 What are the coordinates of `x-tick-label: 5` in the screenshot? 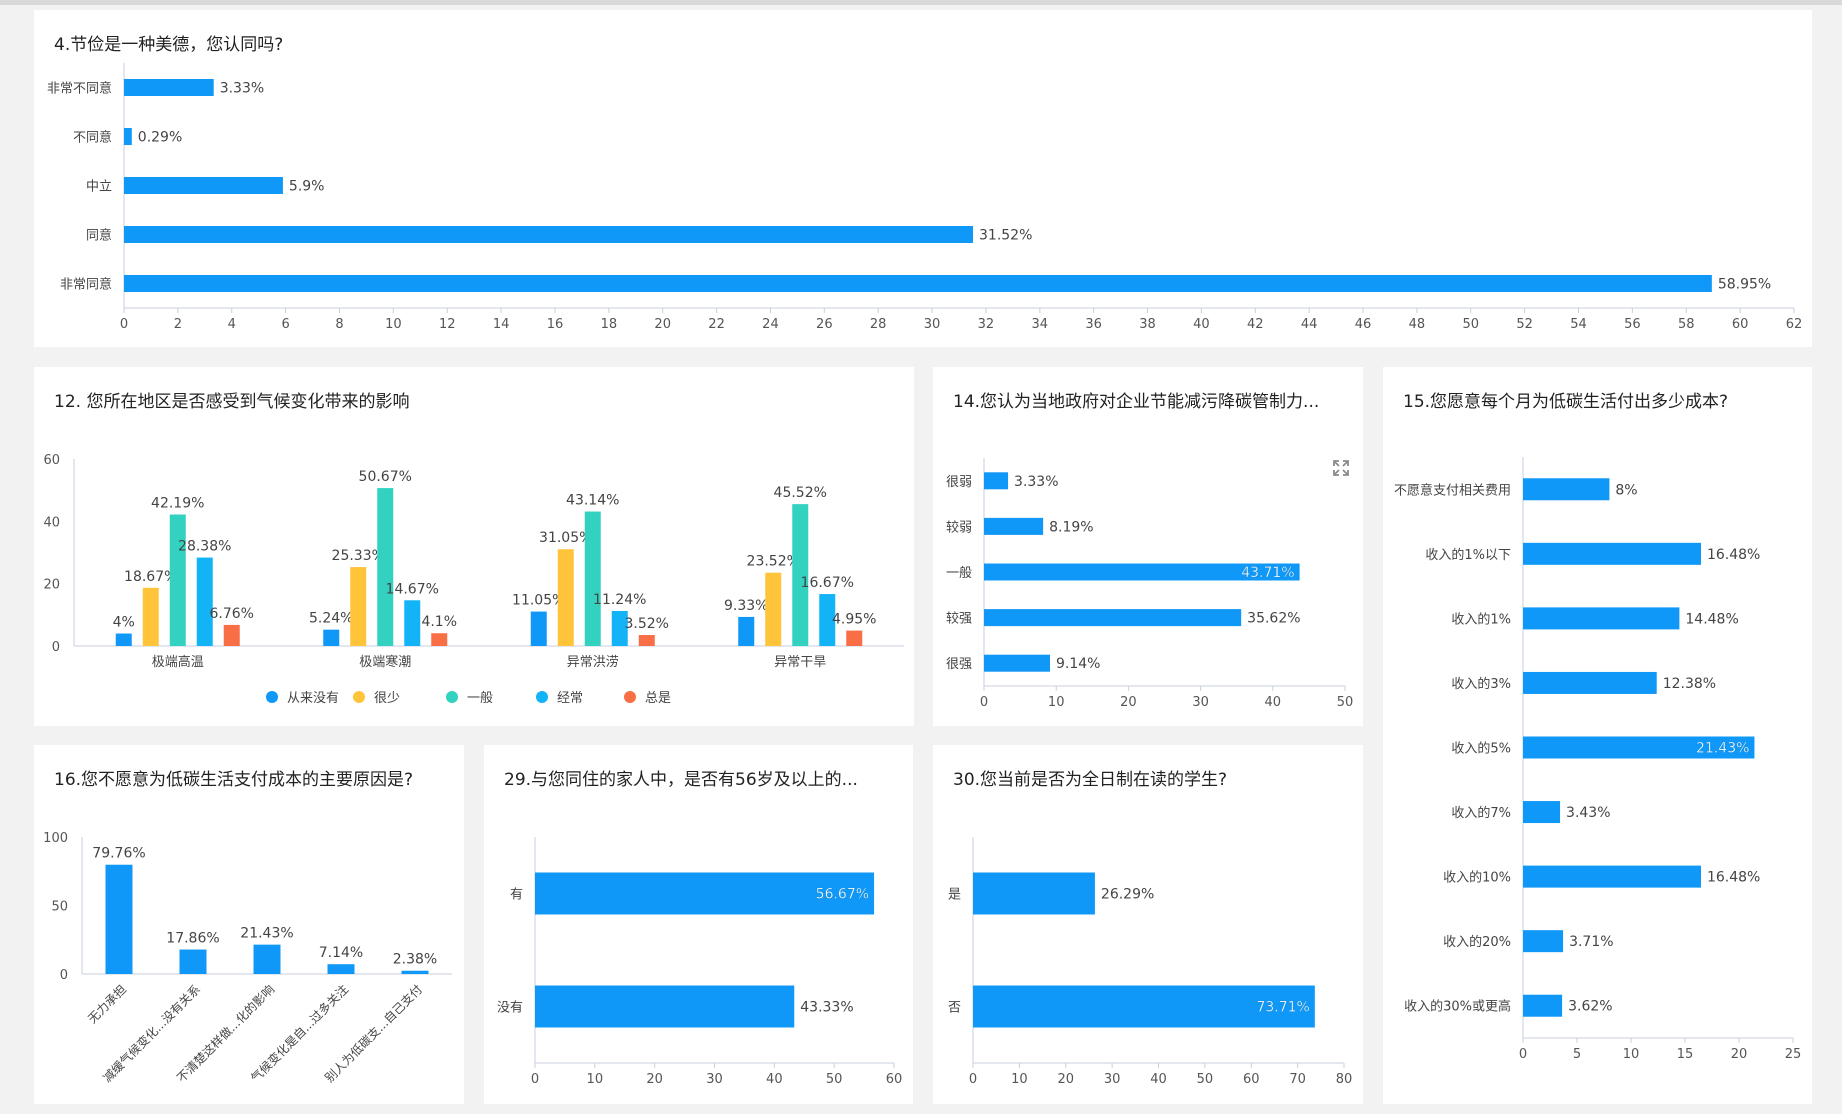 It's located at (1577, 1054).